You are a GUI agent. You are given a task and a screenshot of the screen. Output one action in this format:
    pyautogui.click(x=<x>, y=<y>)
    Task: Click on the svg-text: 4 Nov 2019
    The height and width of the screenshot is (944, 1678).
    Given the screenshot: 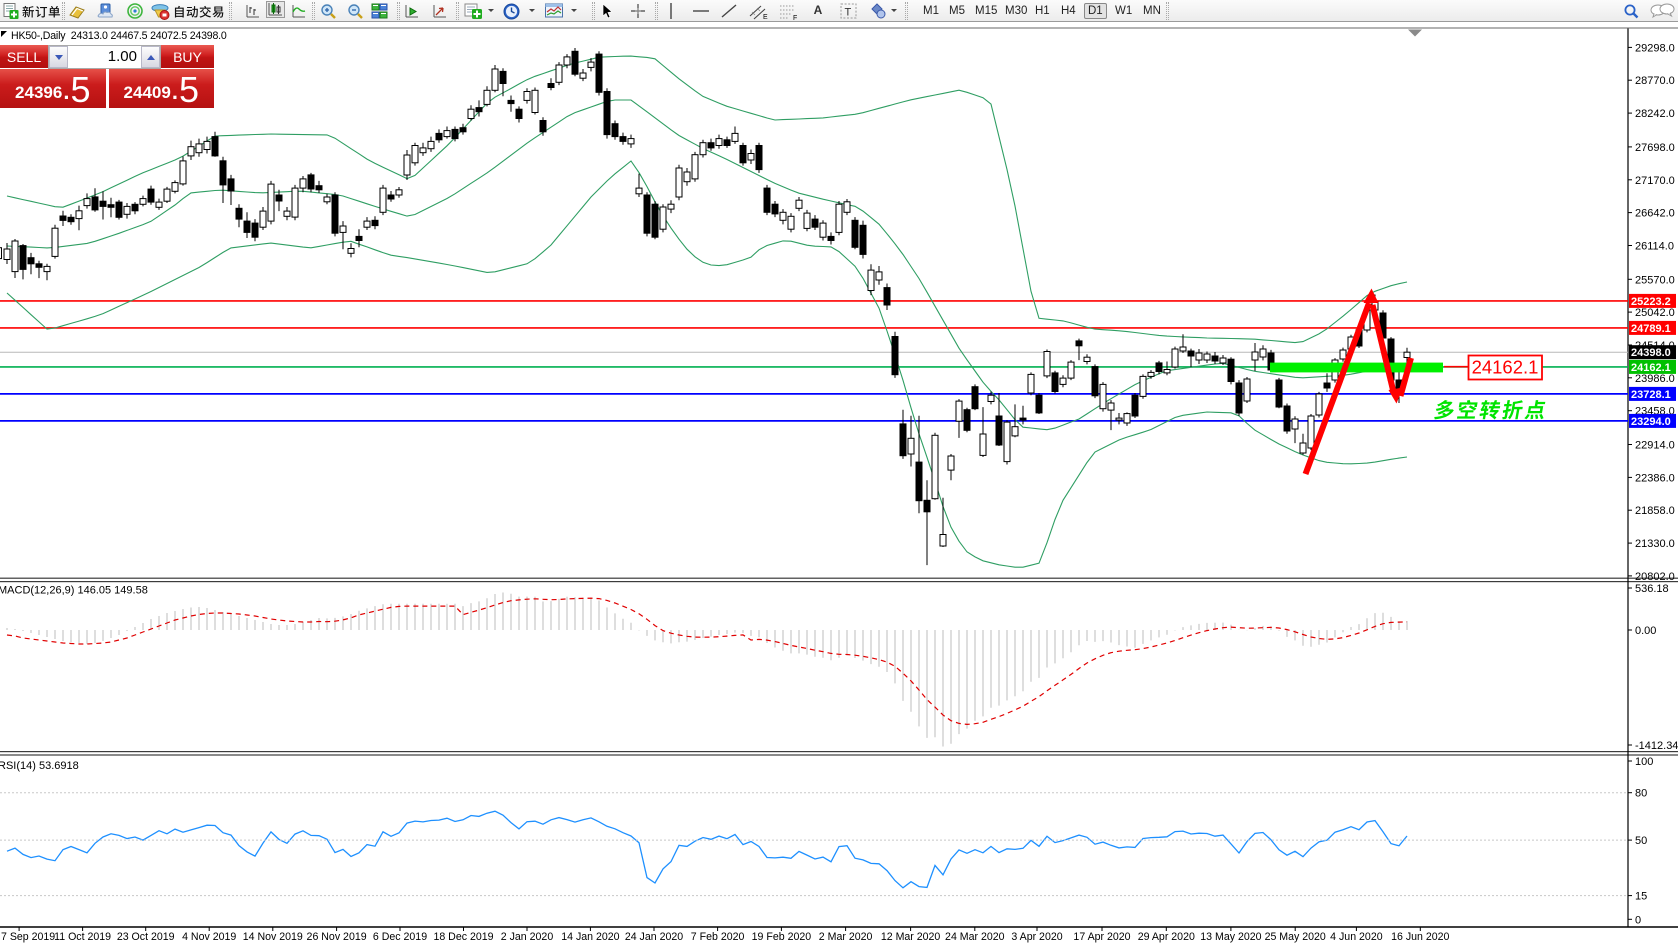 What is the action you would take?
    pyautogui.click(x=209, y=937)
    